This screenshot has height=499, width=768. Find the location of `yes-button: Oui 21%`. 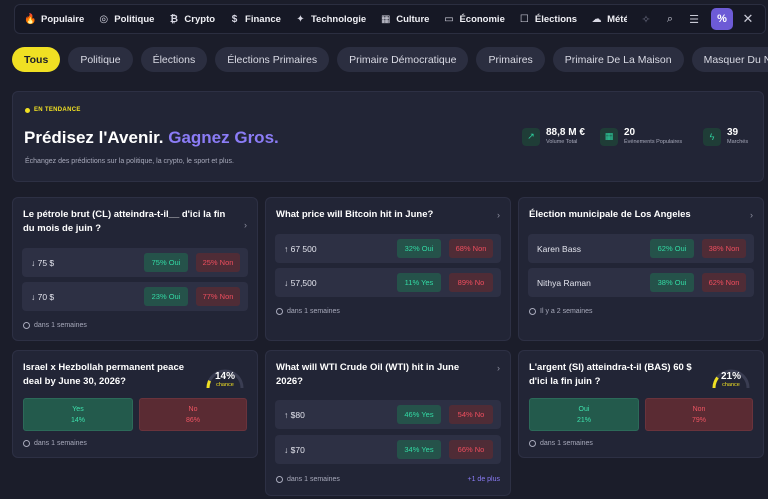

yes-button: Oui 21% is located at coordinates (584, 414).